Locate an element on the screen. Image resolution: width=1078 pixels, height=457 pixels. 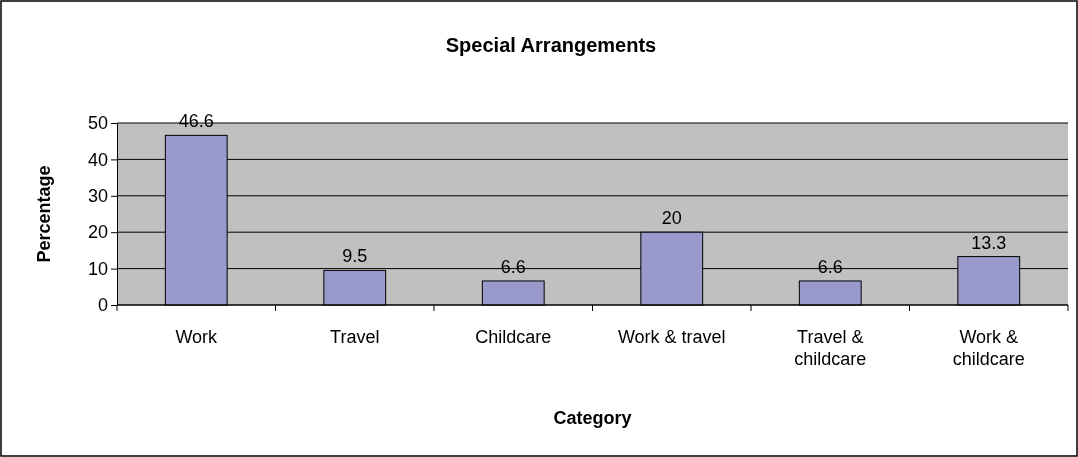
x-tick-label: Work is located at coordinates (197, 337).